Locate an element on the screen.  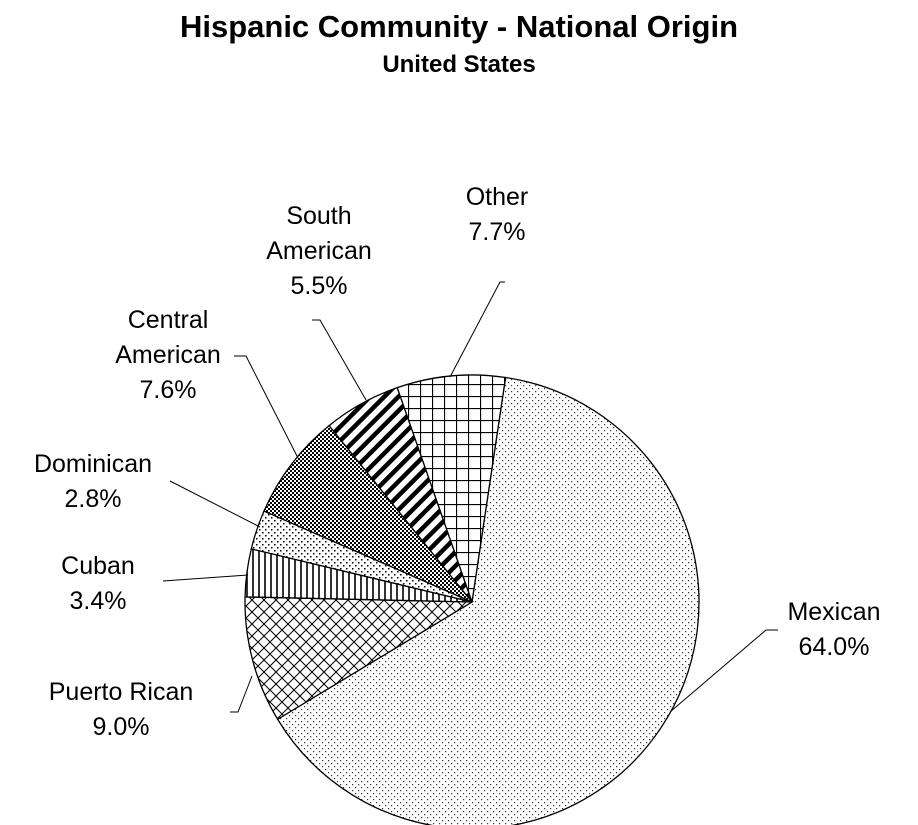
pie-slice-puerto-rican is located at coordinates (359, 658).